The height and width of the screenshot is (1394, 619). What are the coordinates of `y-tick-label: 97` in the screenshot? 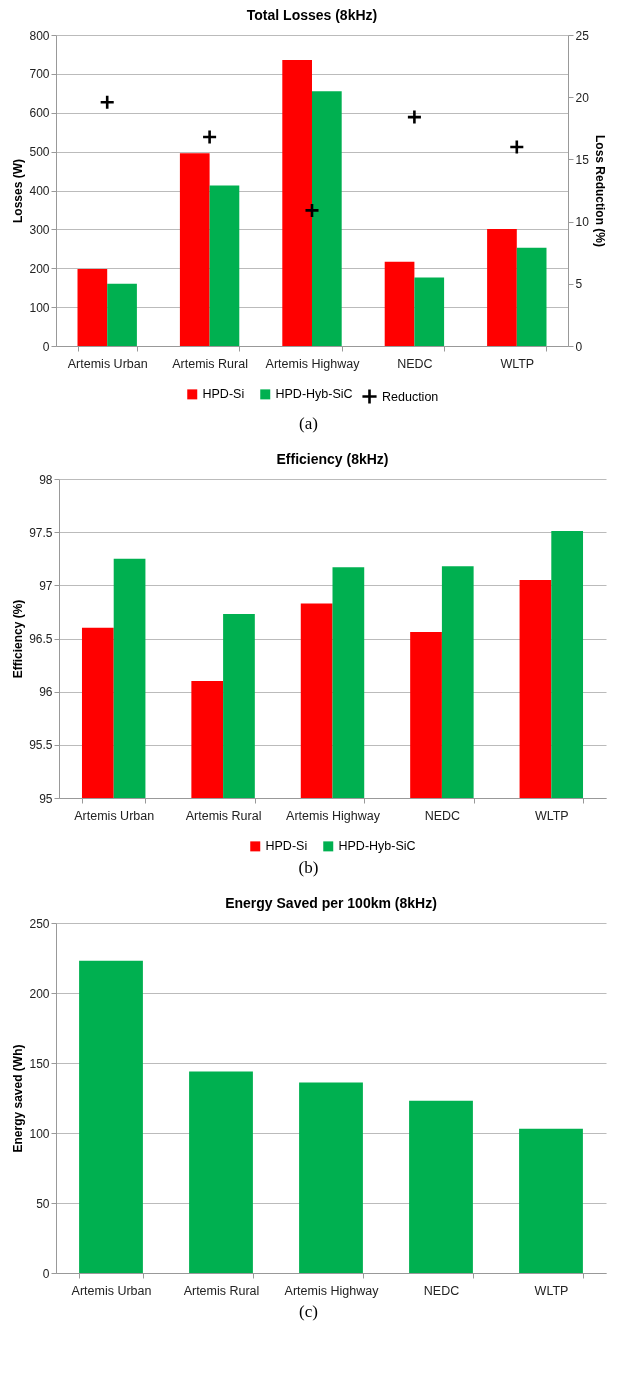 It's located at (46, 585).